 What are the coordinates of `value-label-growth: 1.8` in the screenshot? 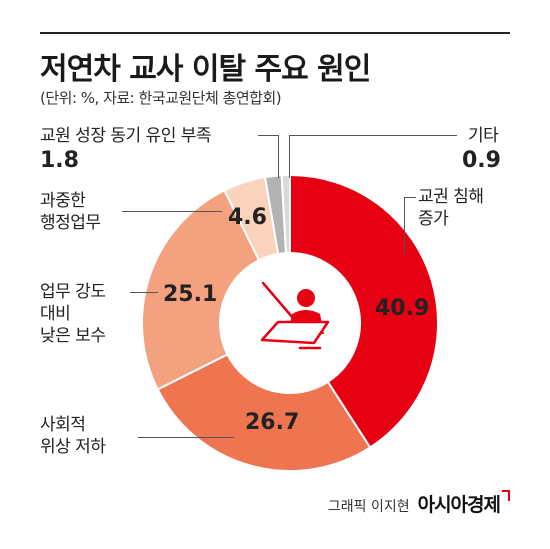 It's located at (59, 160).